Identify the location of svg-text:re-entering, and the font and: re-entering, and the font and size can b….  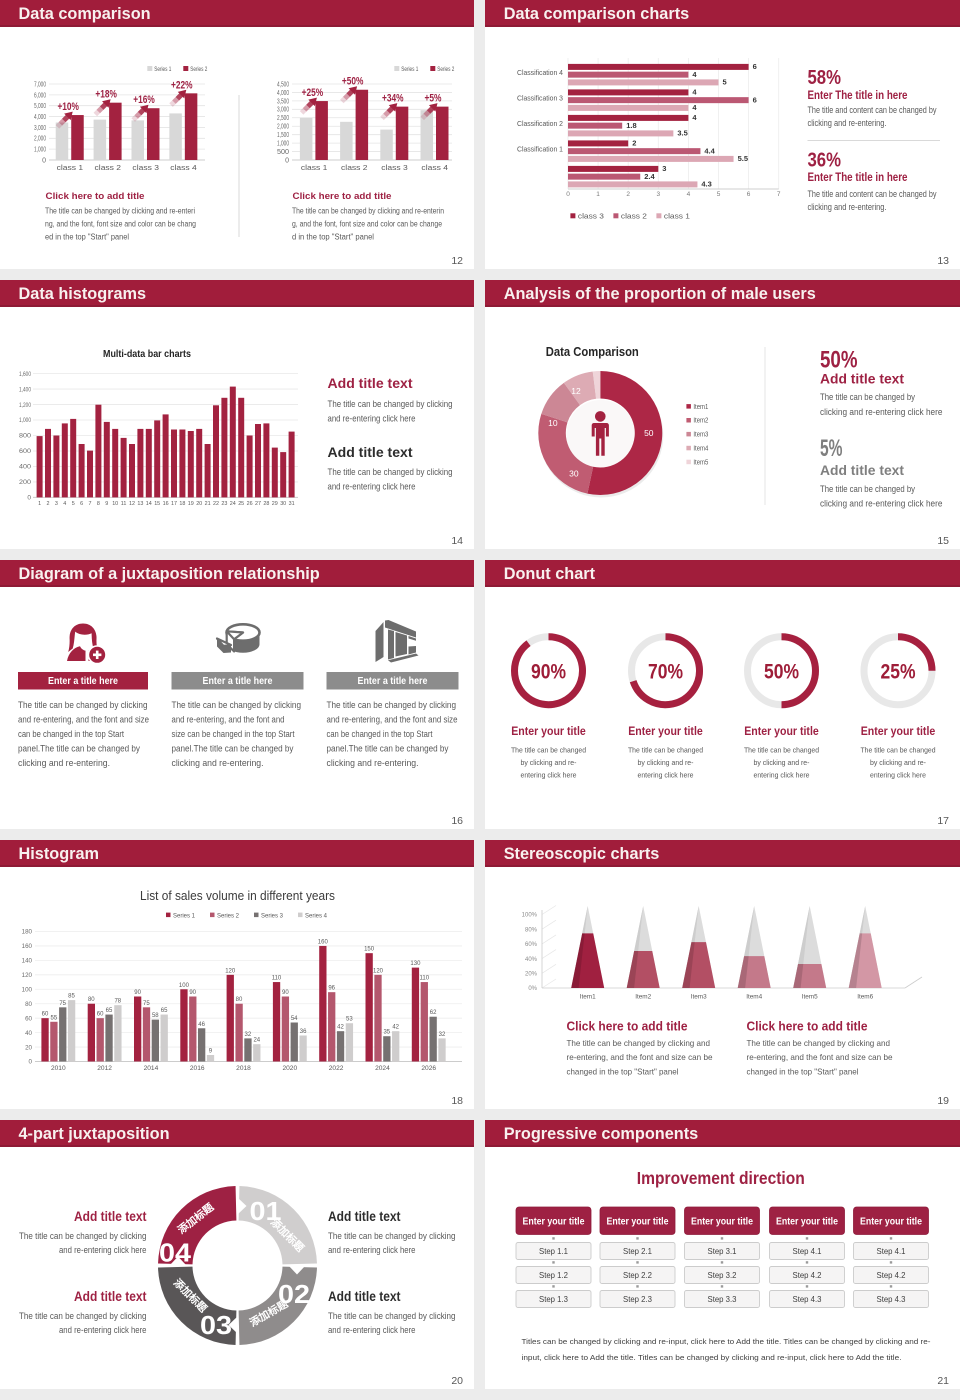
(820, 1057).